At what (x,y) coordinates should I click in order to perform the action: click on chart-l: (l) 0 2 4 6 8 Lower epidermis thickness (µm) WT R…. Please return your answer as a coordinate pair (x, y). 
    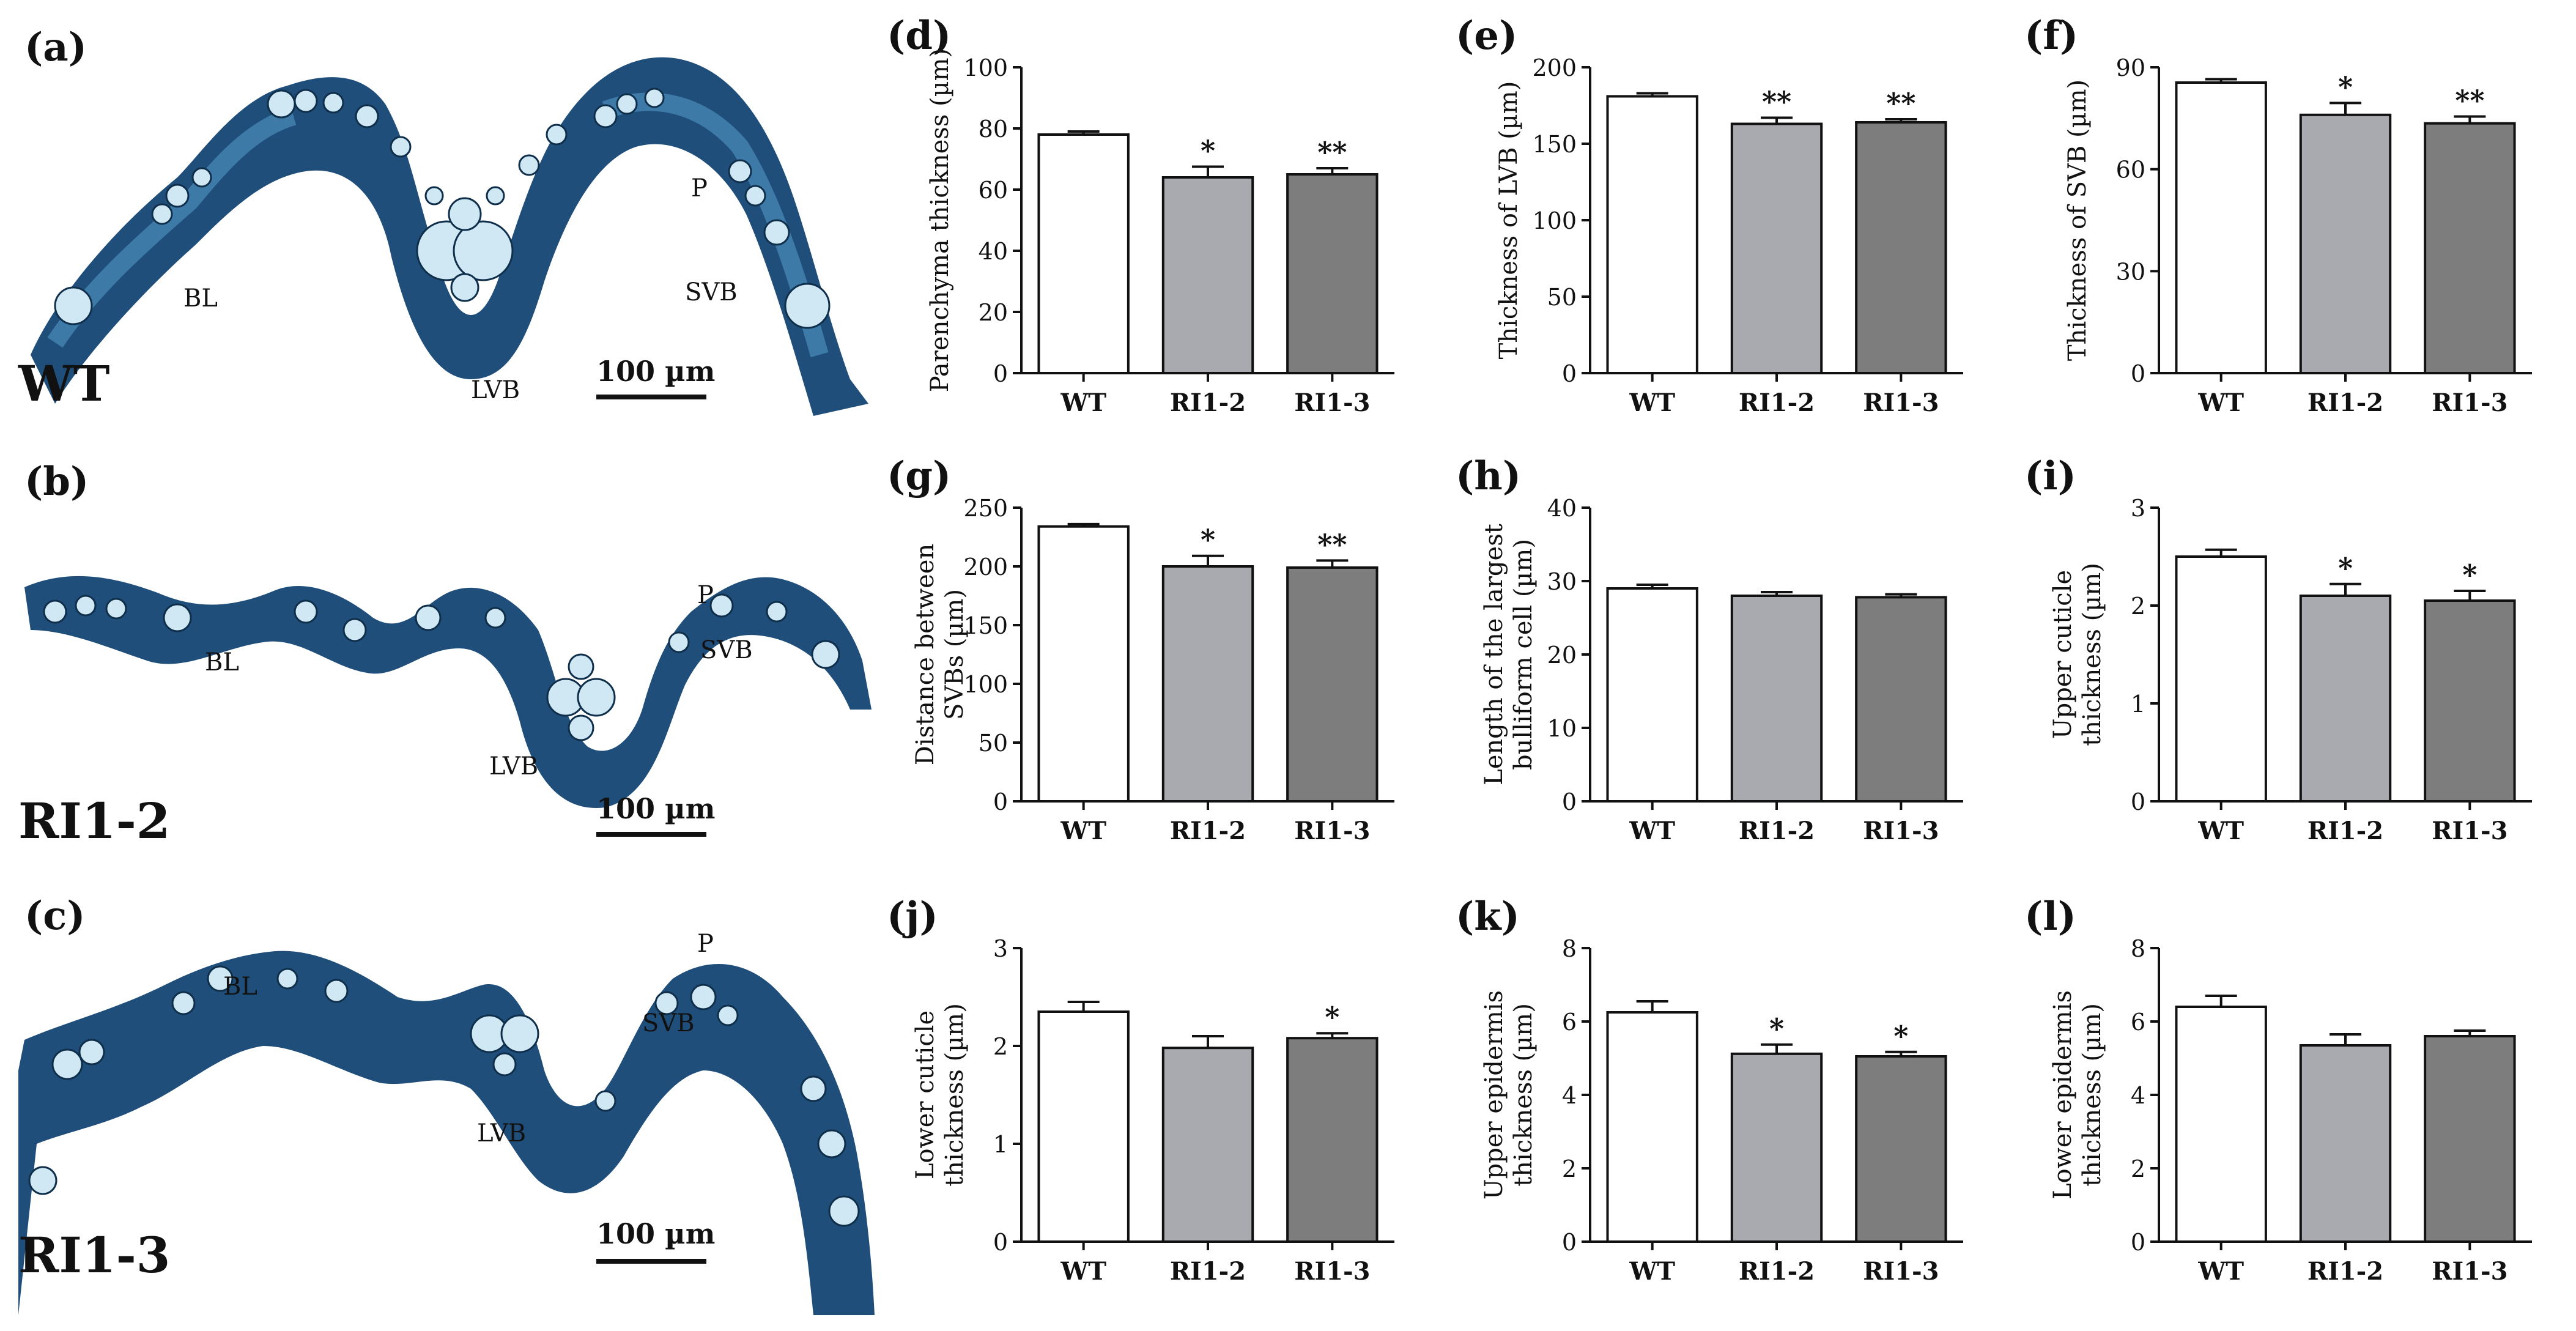
    Looking at the image, I should click on (2293, 1107).